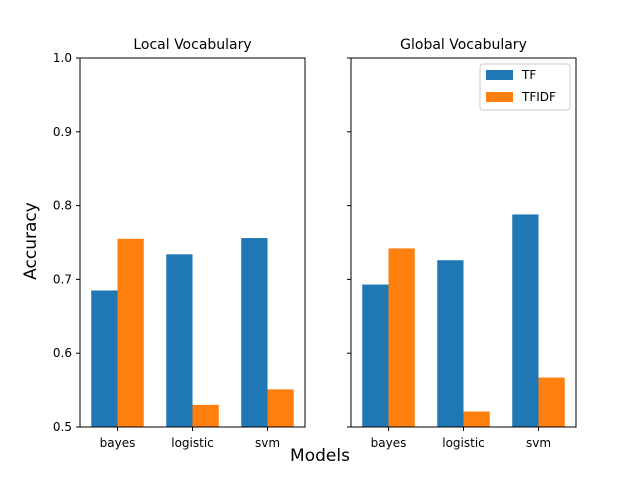  Describe the element at coordinates (62, 206) in the screenshot. I see `y-tick-label: 0.8` at that location.